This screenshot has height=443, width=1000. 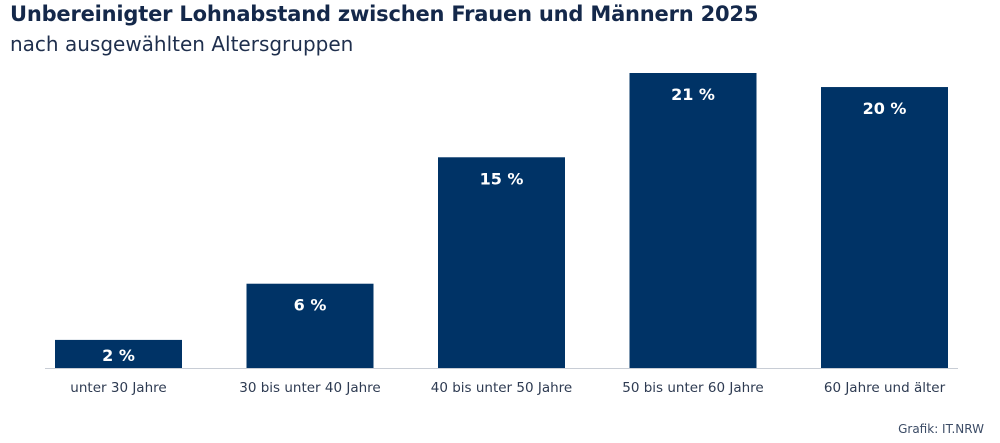 What do you see at coordinates (182, 44) in the screenshot?
I see `chart-subtitle: nach ausgewählten Altersgruppen` at bounding box center [182, 44].